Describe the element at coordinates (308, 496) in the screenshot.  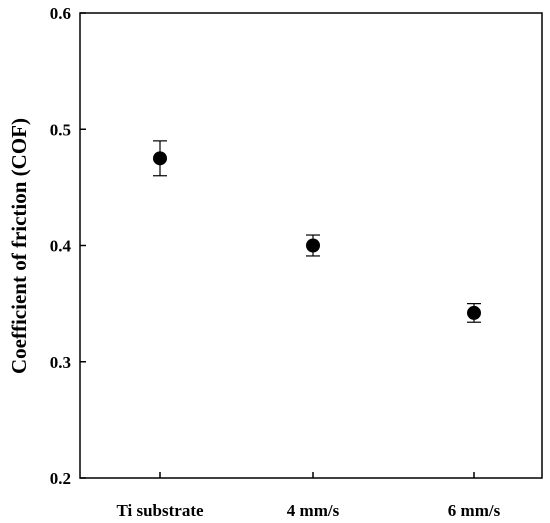
I see `x-axis: Ti substrate 4 mm/s 6 mm/s` at that location.